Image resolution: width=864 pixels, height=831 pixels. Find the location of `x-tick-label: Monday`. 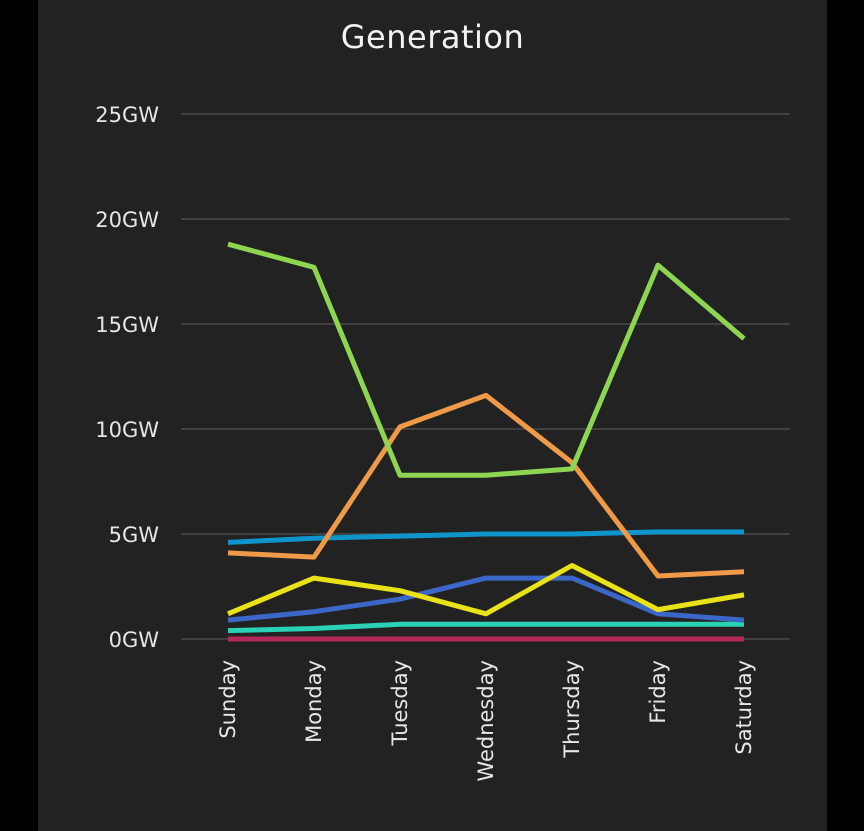

x-tick-label: Monday is located at coordinates (314, 701).